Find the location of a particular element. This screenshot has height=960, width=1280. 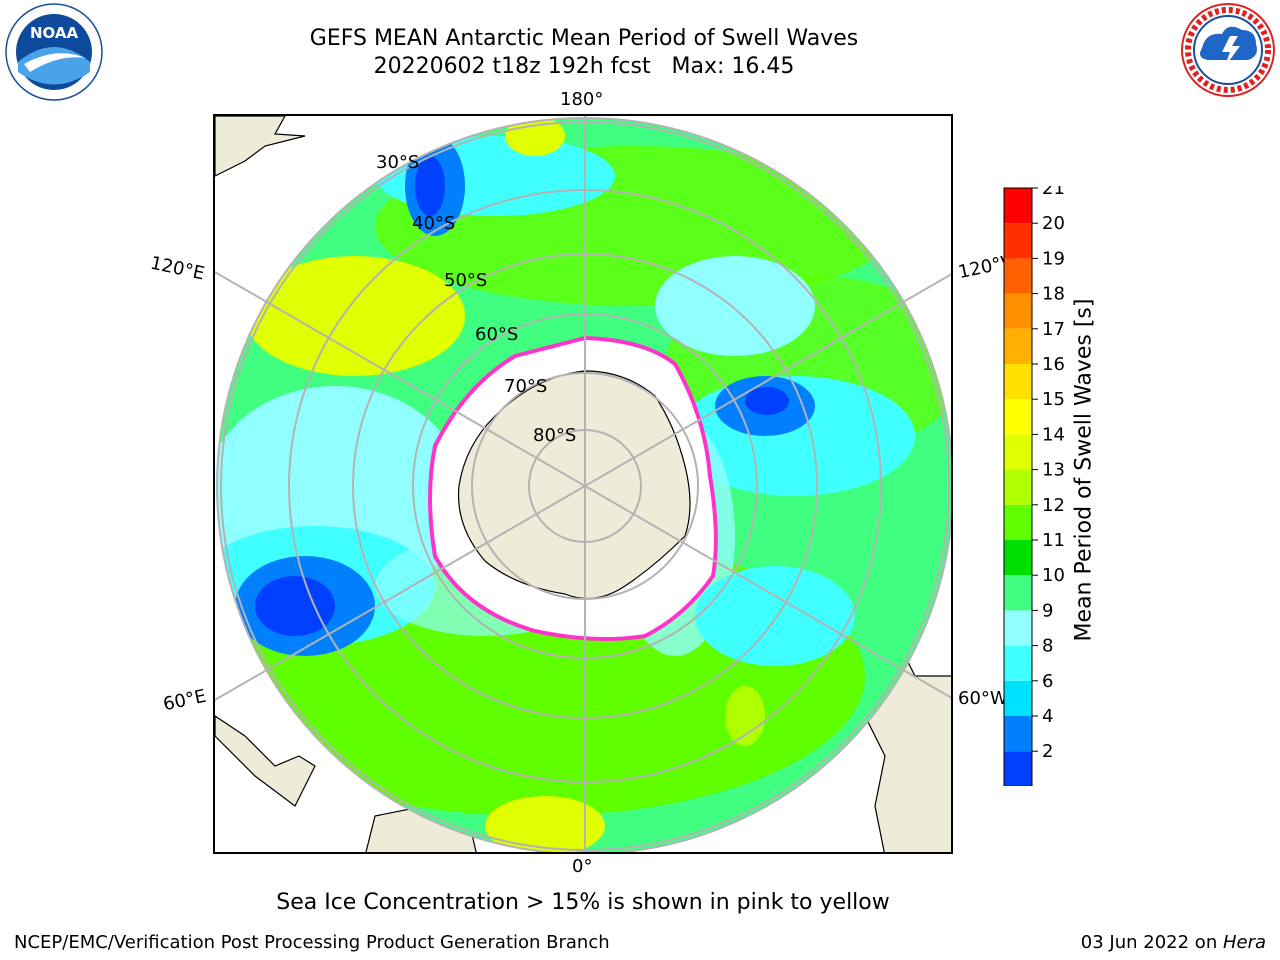

lat-label-70s: 70°S is located at coordinates (526, 386).